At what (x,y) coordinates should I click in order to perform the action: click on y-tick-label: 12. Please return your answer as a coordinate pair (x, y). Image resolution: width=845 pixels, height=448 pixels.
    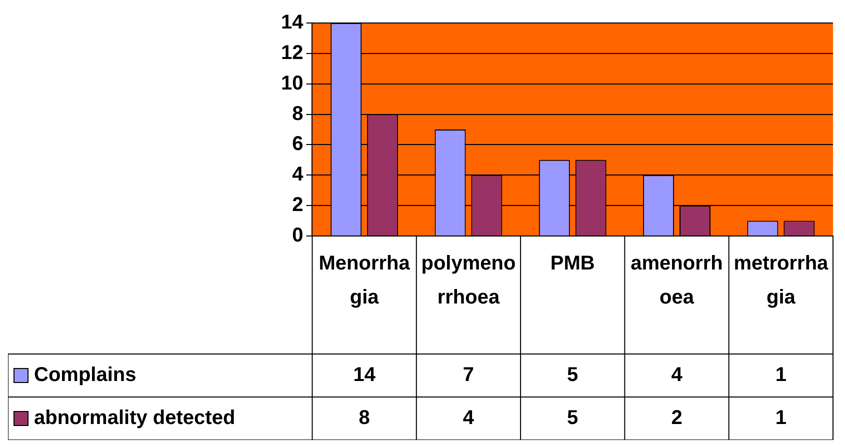
    Looking at the image, I should click on (292, 53).